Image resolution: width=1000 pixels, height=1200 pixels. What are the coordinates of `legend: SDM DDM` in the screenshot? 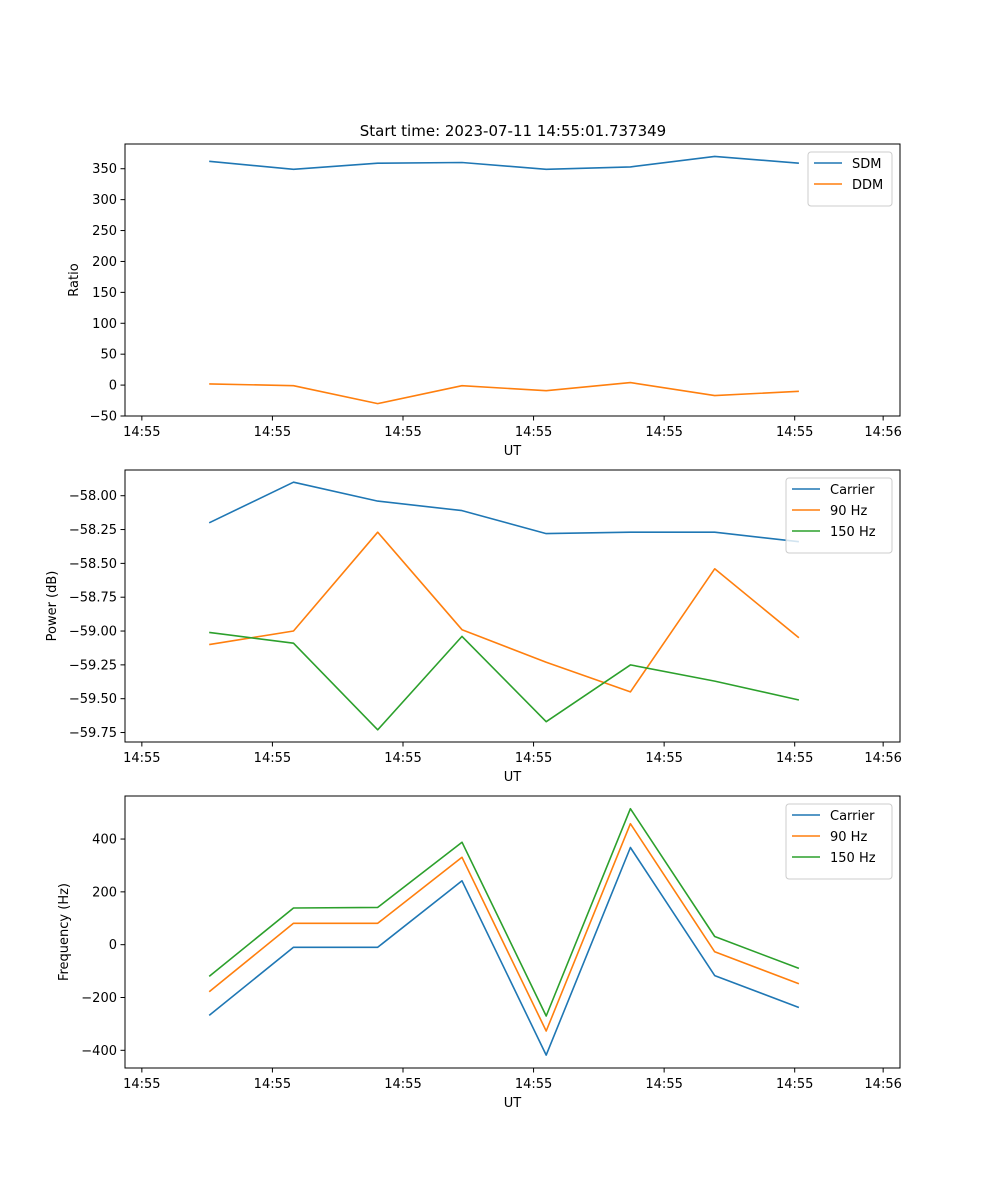 It's located at (850, 179).